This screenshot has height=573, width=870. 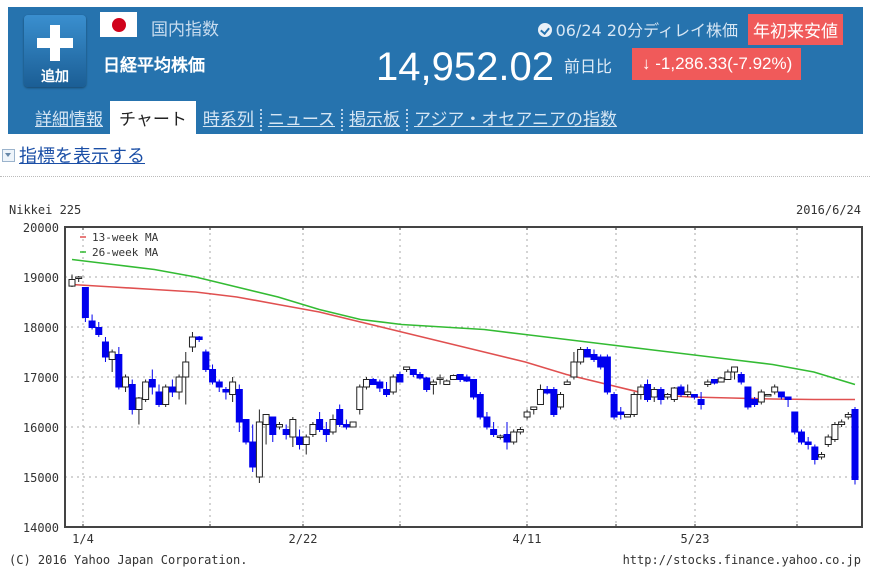 What do you see at coordinates (125, 237) in the screenshot?
I see `svg-text: 13-week MA` at bounding box center [125, 237].